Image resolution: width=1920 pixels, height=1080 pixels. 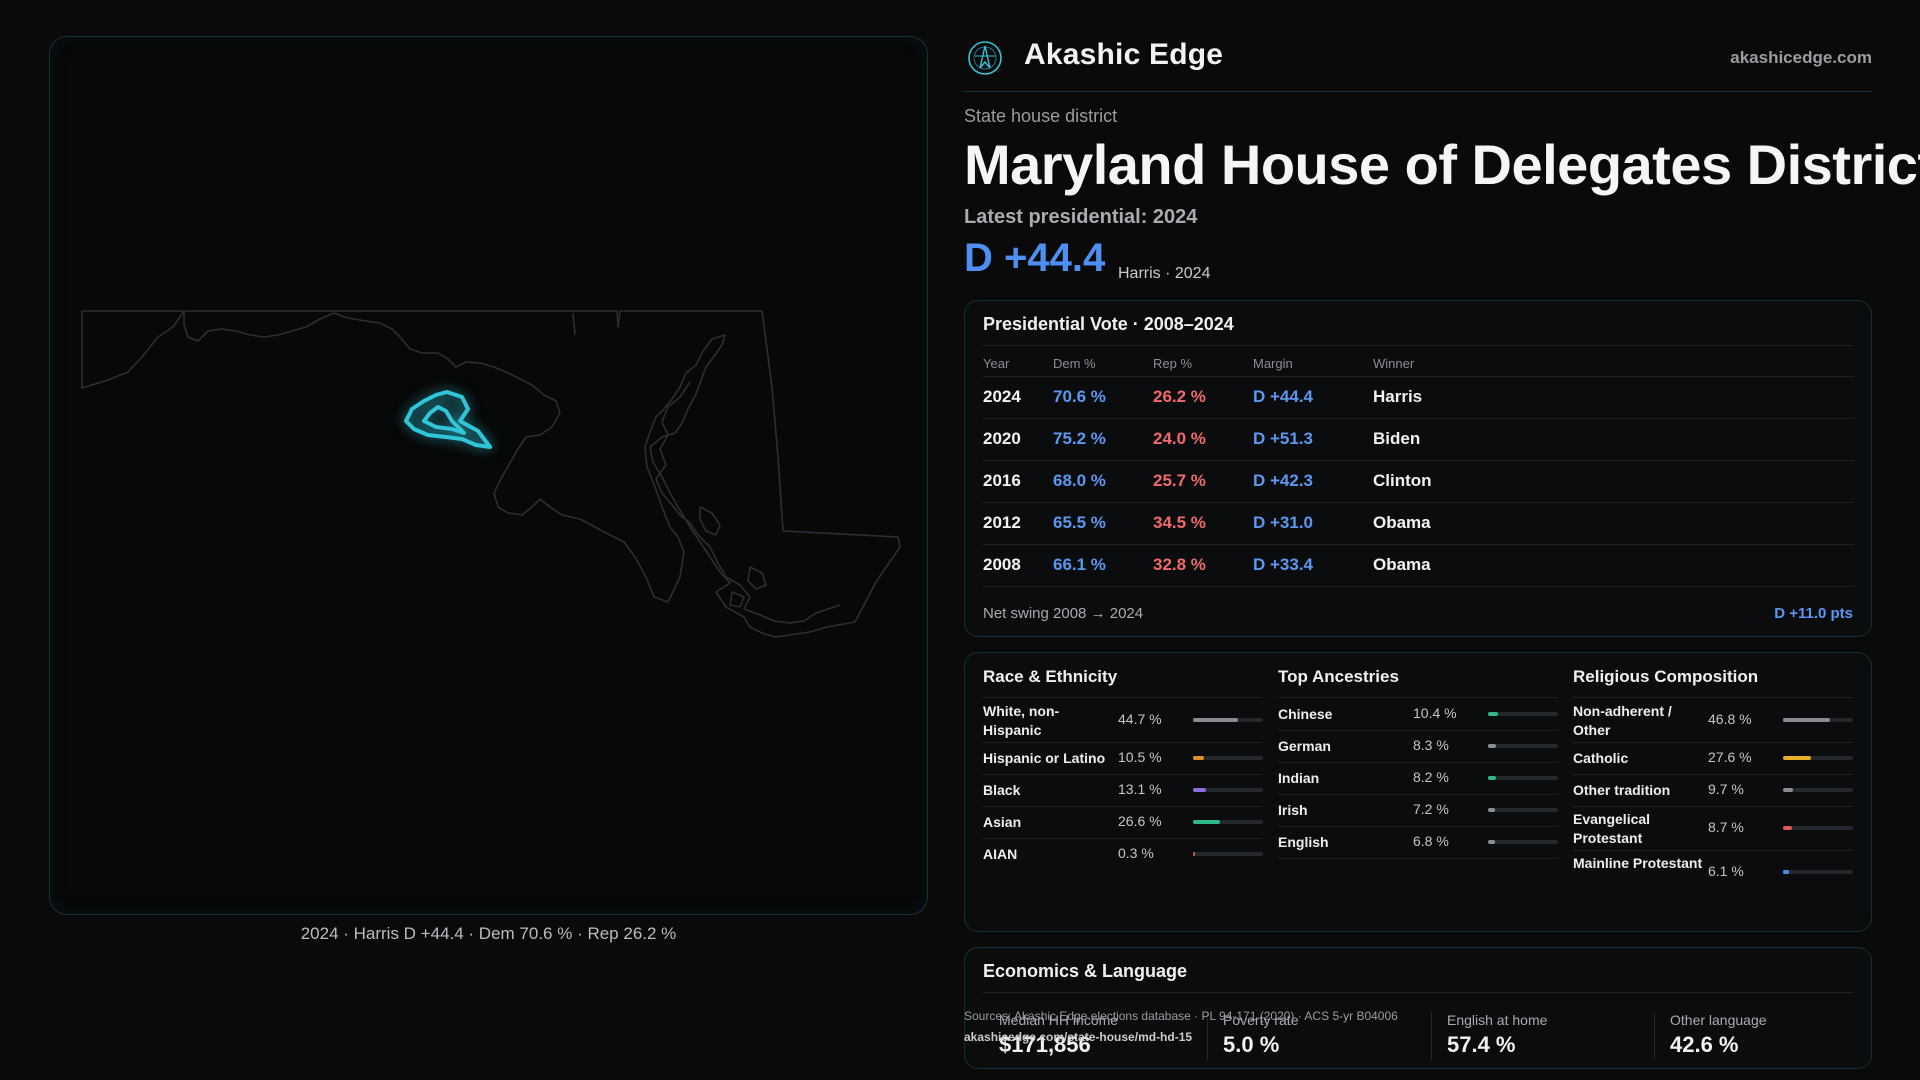 What do you see at coordinates (1179, 438) in the screenshot?
I see `row-rep: 24.0 %` at bounding box center [1179, 438].